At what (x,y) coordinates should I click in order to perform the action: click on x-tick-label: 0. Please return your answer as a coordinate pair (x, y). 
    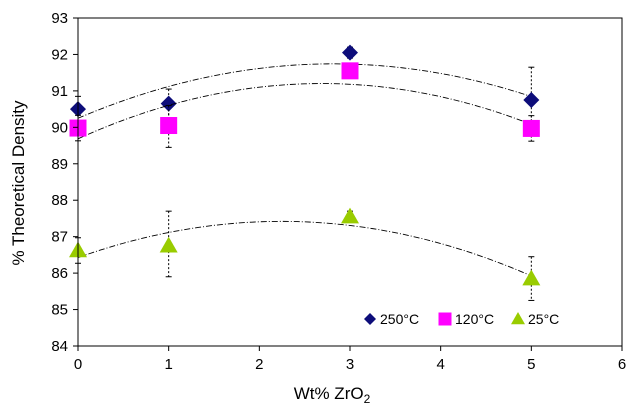
    Looking at the image, I should click on (78, 364).